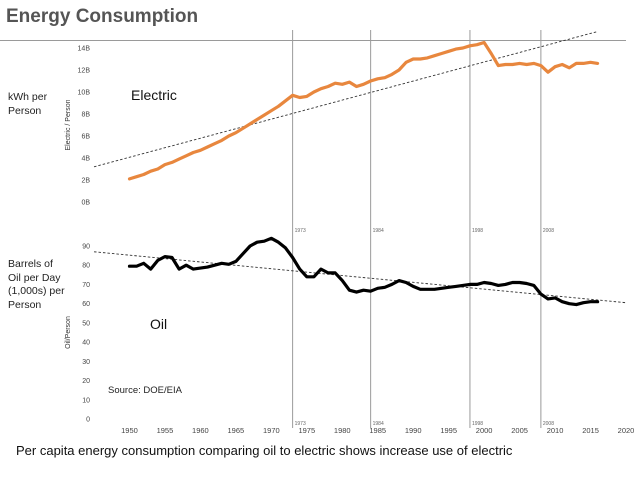 The height and width of the screenshot is (480, 640). What do you see at coordinates (484, 430) in the screenshot?
I see `x-tick-label-2000: 2000` at bounding box center [484, 430].